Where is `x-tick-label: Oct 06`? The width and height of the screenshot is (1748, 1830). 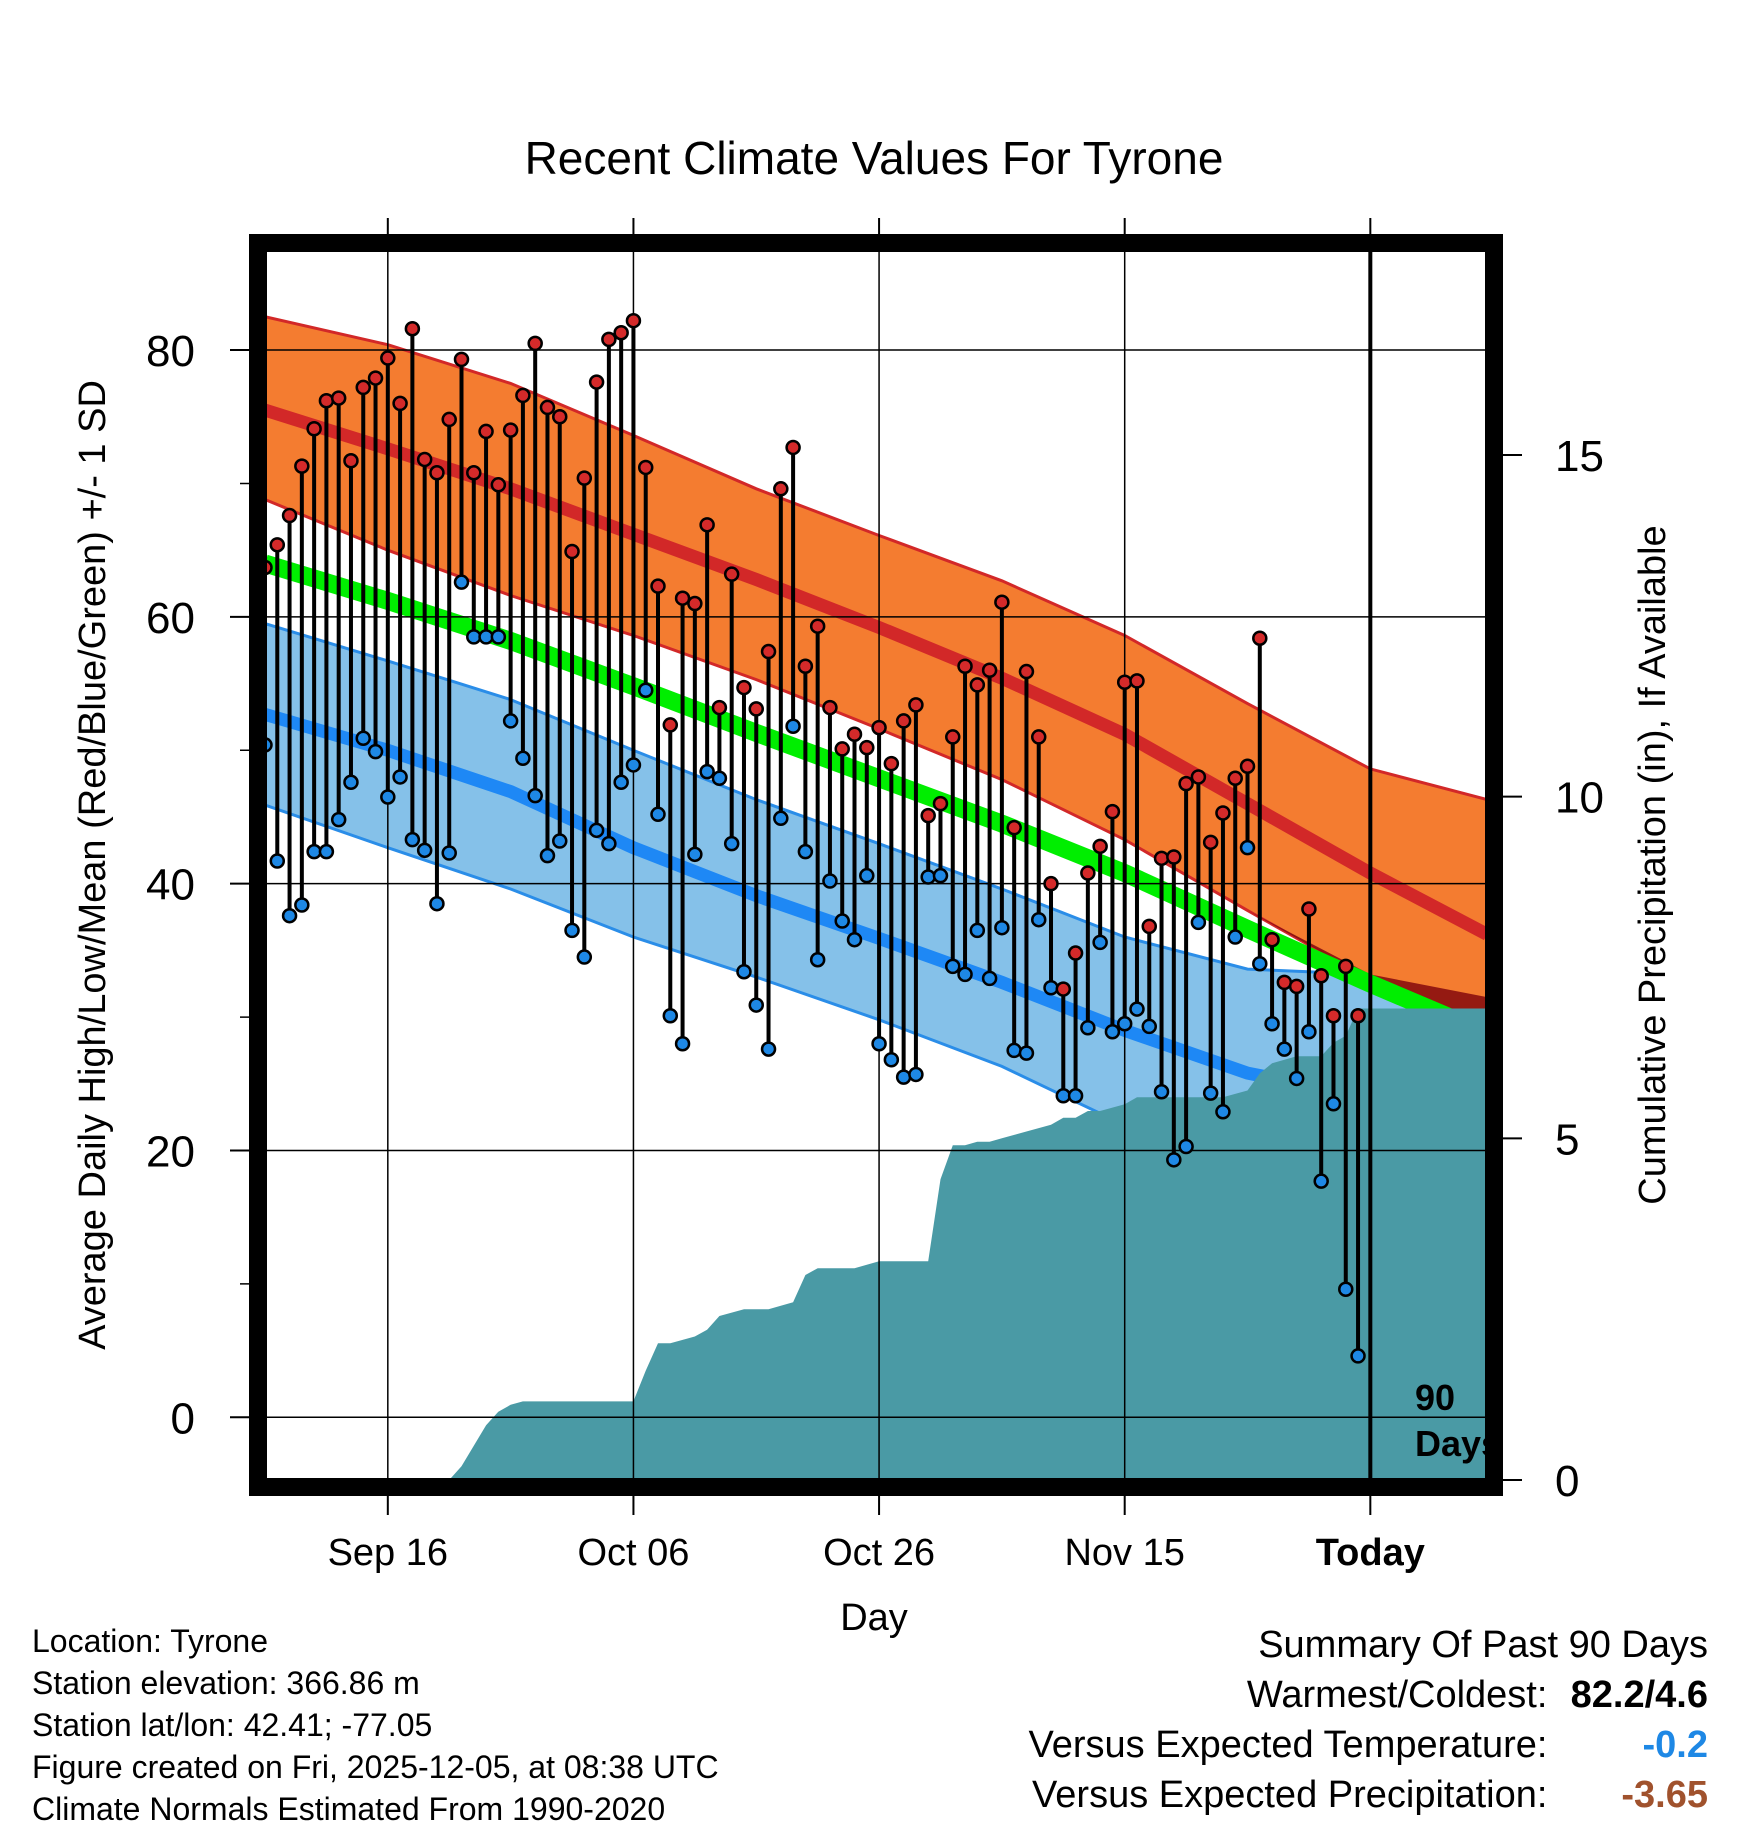 x-tick-label: Oct 06 is located at coordinates (633, 1553).